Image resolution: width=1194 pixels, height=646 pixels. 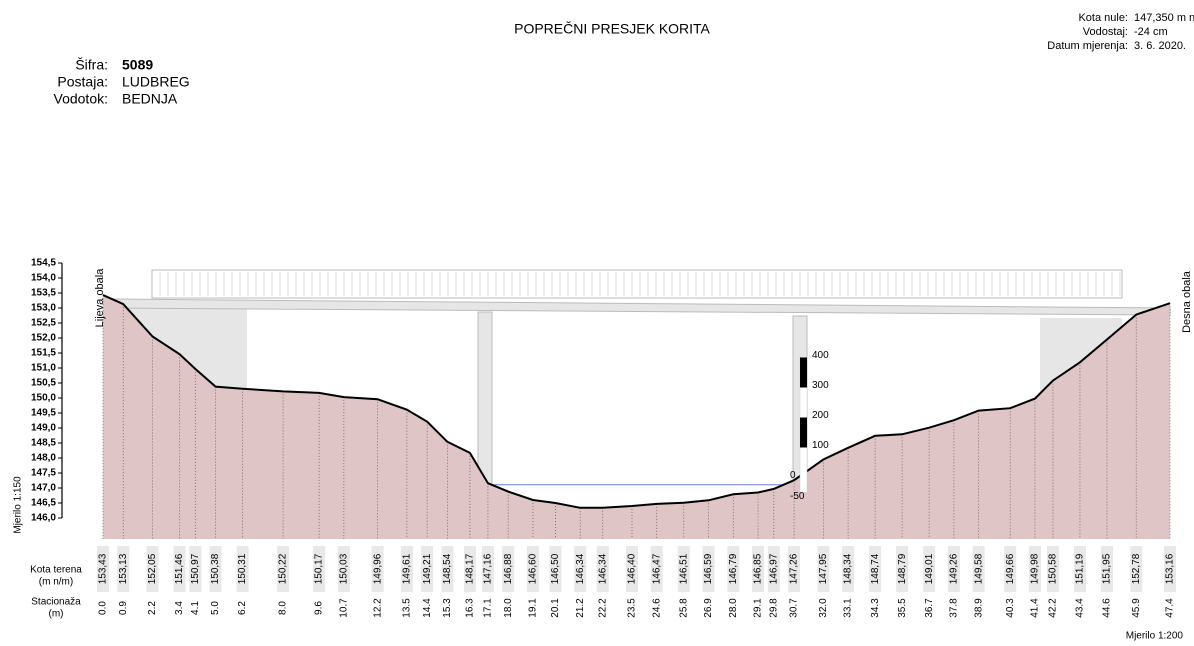 I want to click on label: Datum mjerenja:, so click(x=1087, y=46).